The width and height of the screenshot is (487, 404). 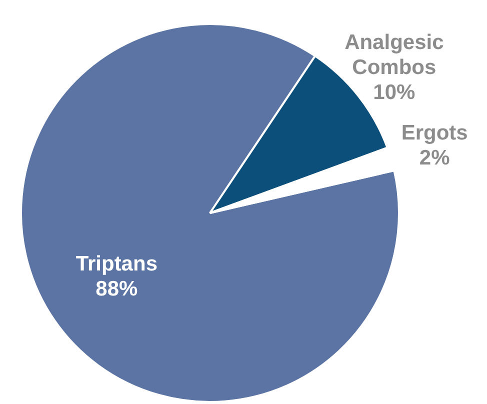 What do you see at coordinates (117, 289) in the screenshot?
I see `data-label: 88%` at bounding box center [117, 289].